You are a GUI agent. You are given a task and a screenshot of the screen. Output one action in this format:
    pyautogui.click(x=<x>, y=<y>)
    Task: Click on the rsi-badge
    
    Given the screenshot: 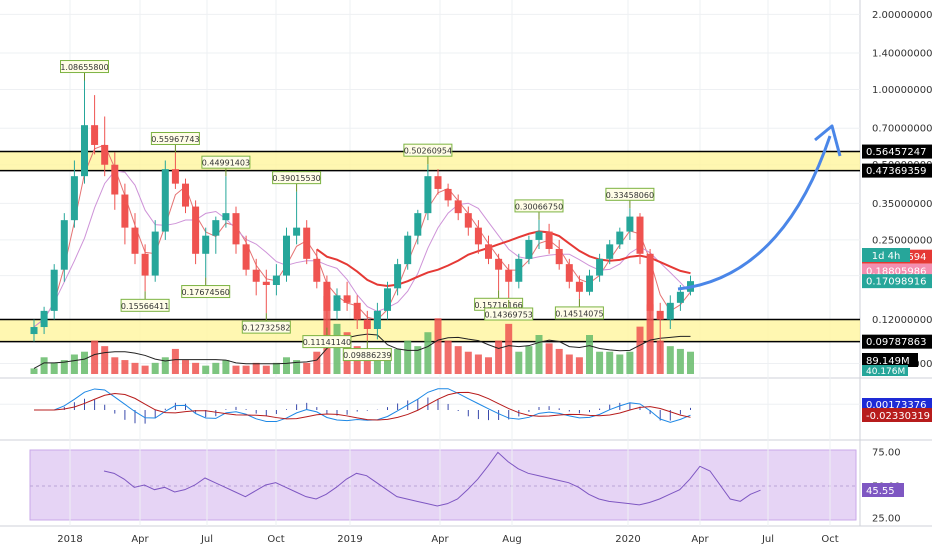 What is the action you would take?
    pyautogui.click(x=883, y=490)
    